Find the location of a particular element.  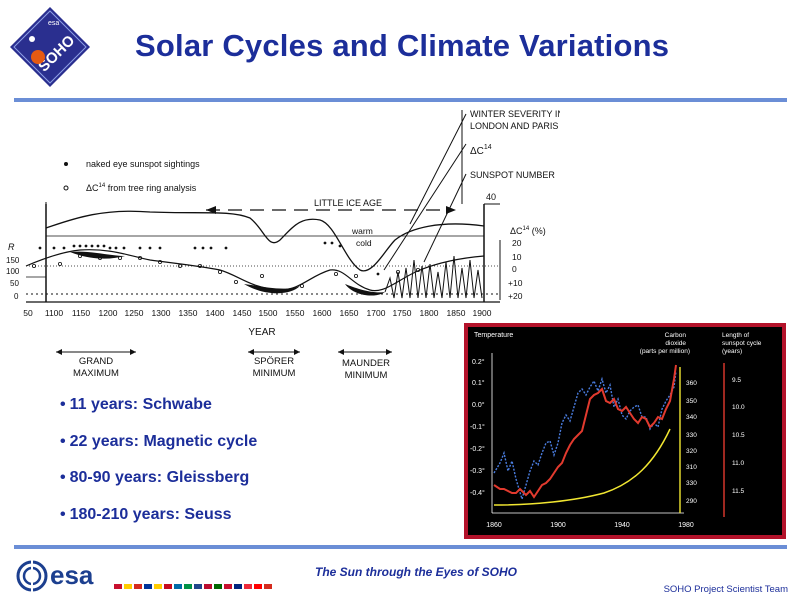

svg-text: 40 is located at coordinates (491, 197).